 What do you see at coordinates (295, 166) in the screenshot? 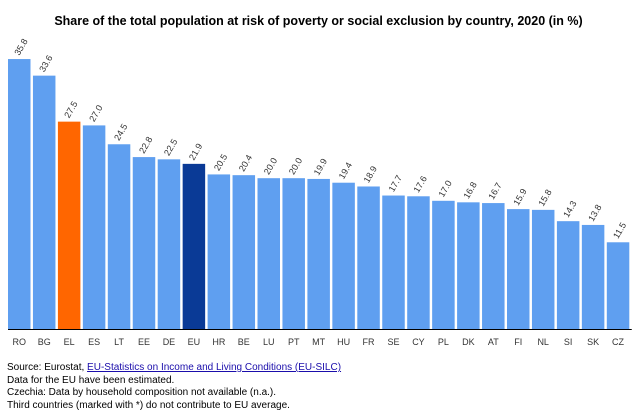
I see `value-label-pt: 20.0` at bounding box center [295, 166].